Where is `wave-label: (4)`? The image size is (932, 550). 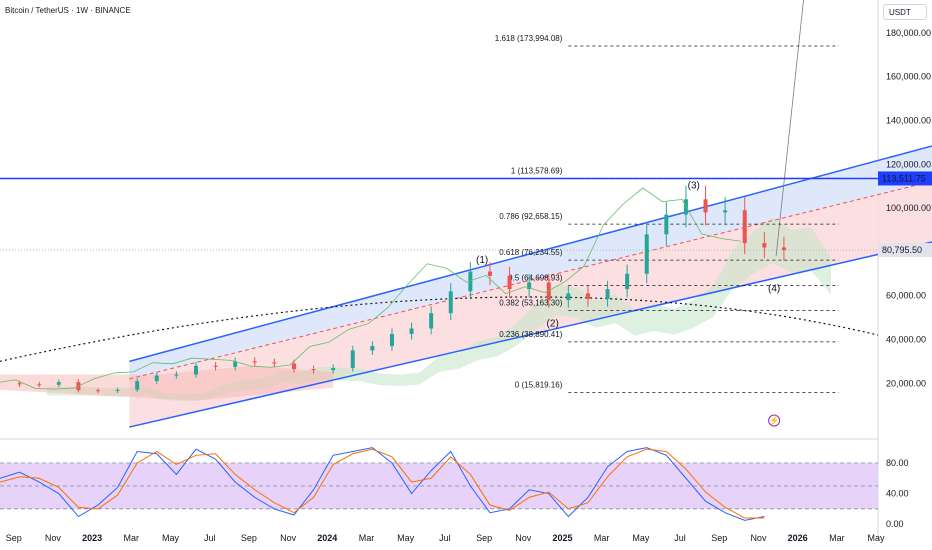
wave-label: (4) is located at coordinates (774, 288).